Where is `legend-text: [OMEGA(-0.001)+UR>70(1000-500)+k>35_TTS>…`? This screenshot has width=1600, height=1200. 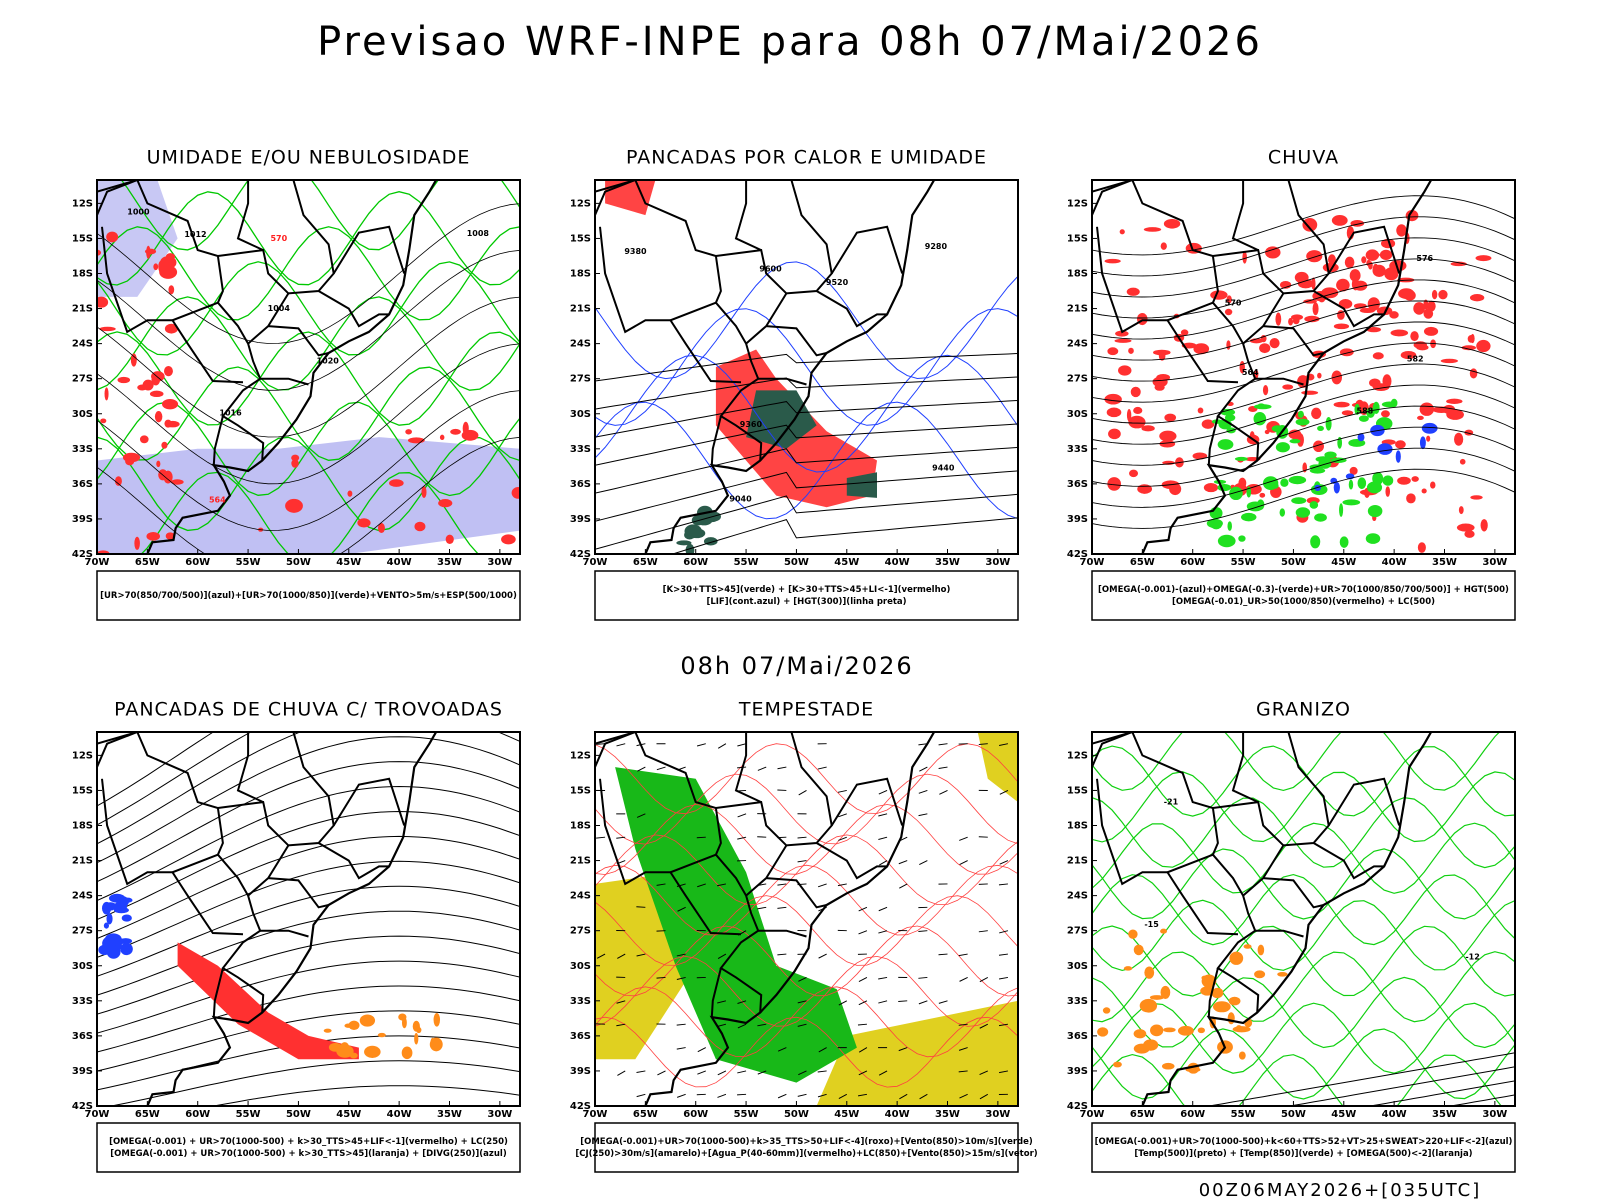 legend-text: [OMEGA(-0.001)+UR>70(1000-500)+k>35_TTS>… is located at coordinates (806, 1142).